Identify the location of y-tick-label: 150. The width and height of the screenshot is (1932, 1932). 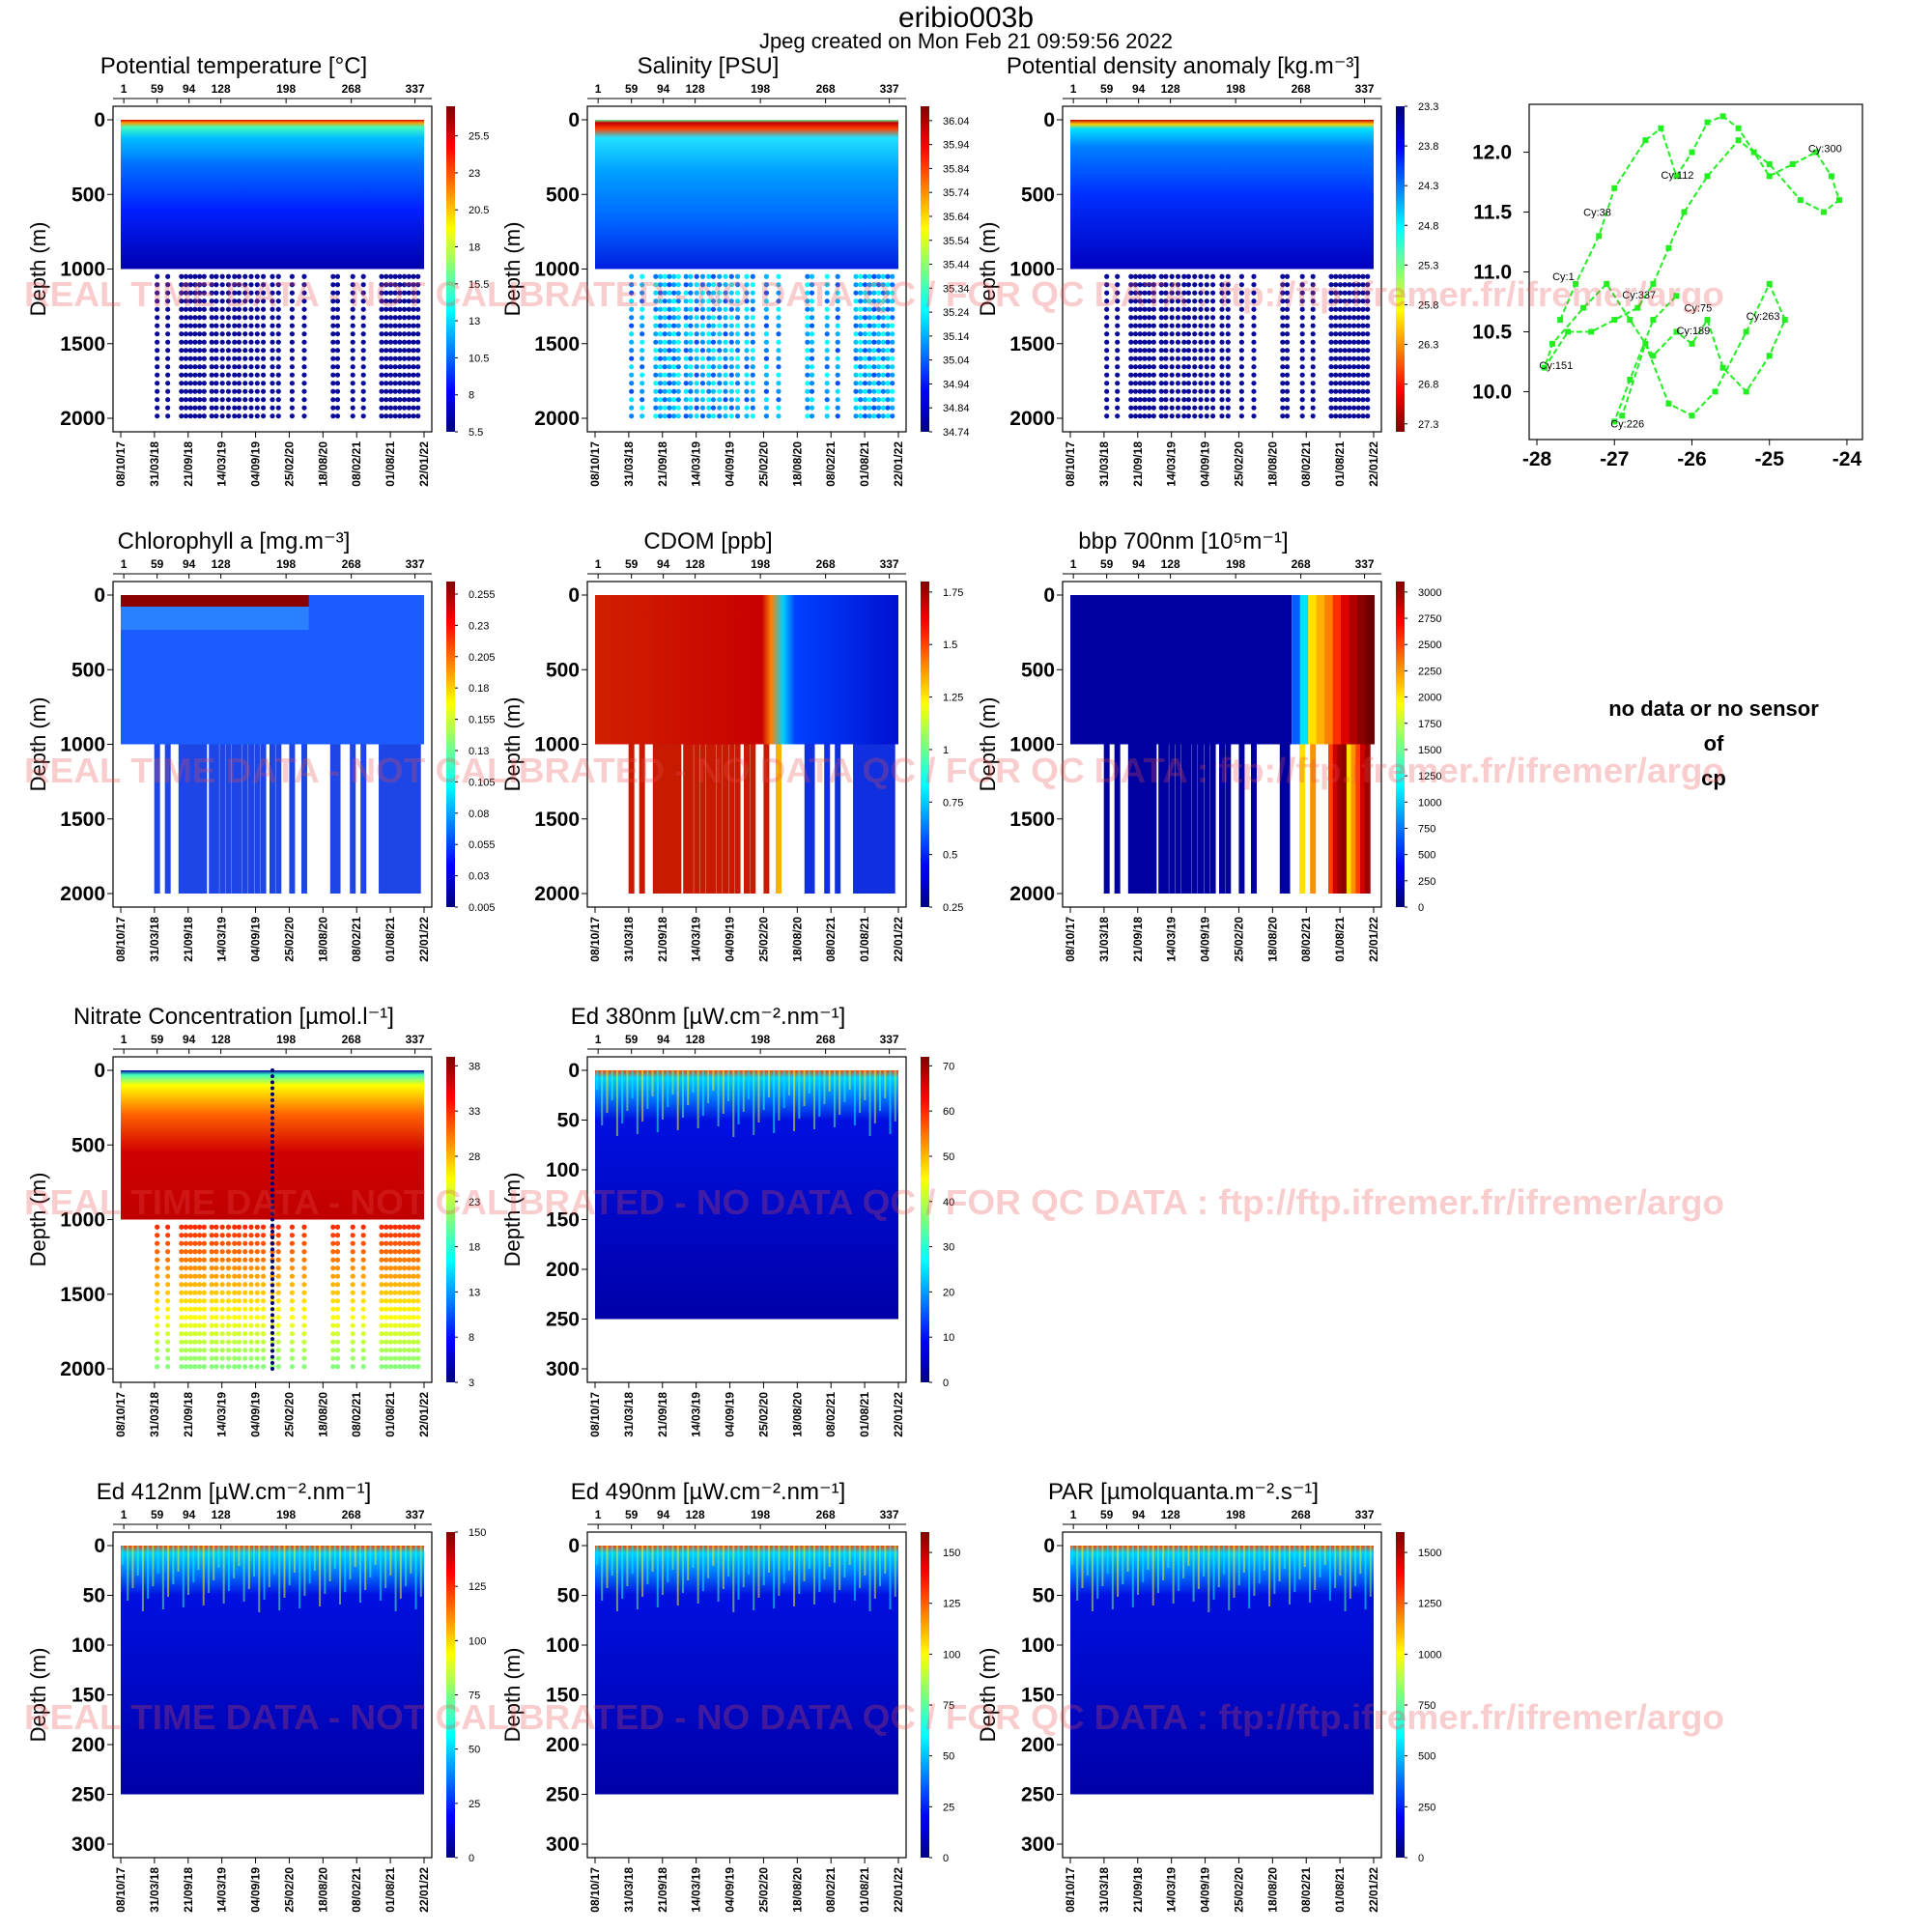
(88, 1696).